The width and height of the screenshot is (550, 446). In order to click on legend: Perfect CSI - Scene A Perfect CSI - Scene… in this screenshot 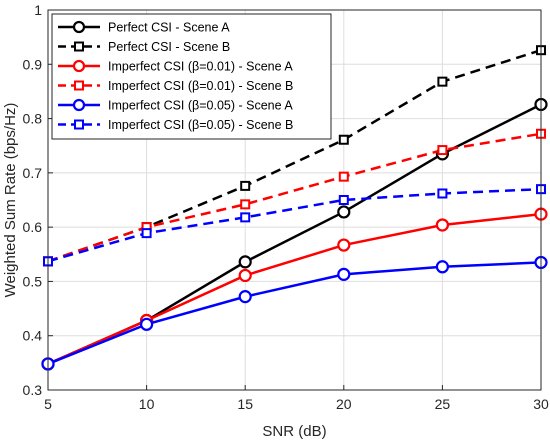, I will do `click(191, 76)`.